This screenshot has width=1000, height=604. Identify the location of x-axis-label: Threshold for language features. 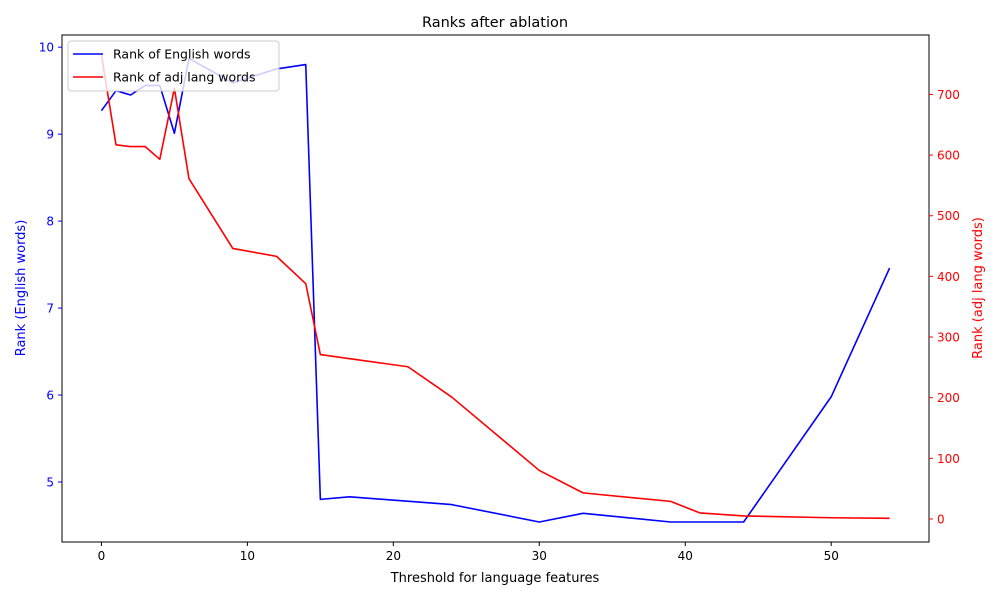
(495, 578).